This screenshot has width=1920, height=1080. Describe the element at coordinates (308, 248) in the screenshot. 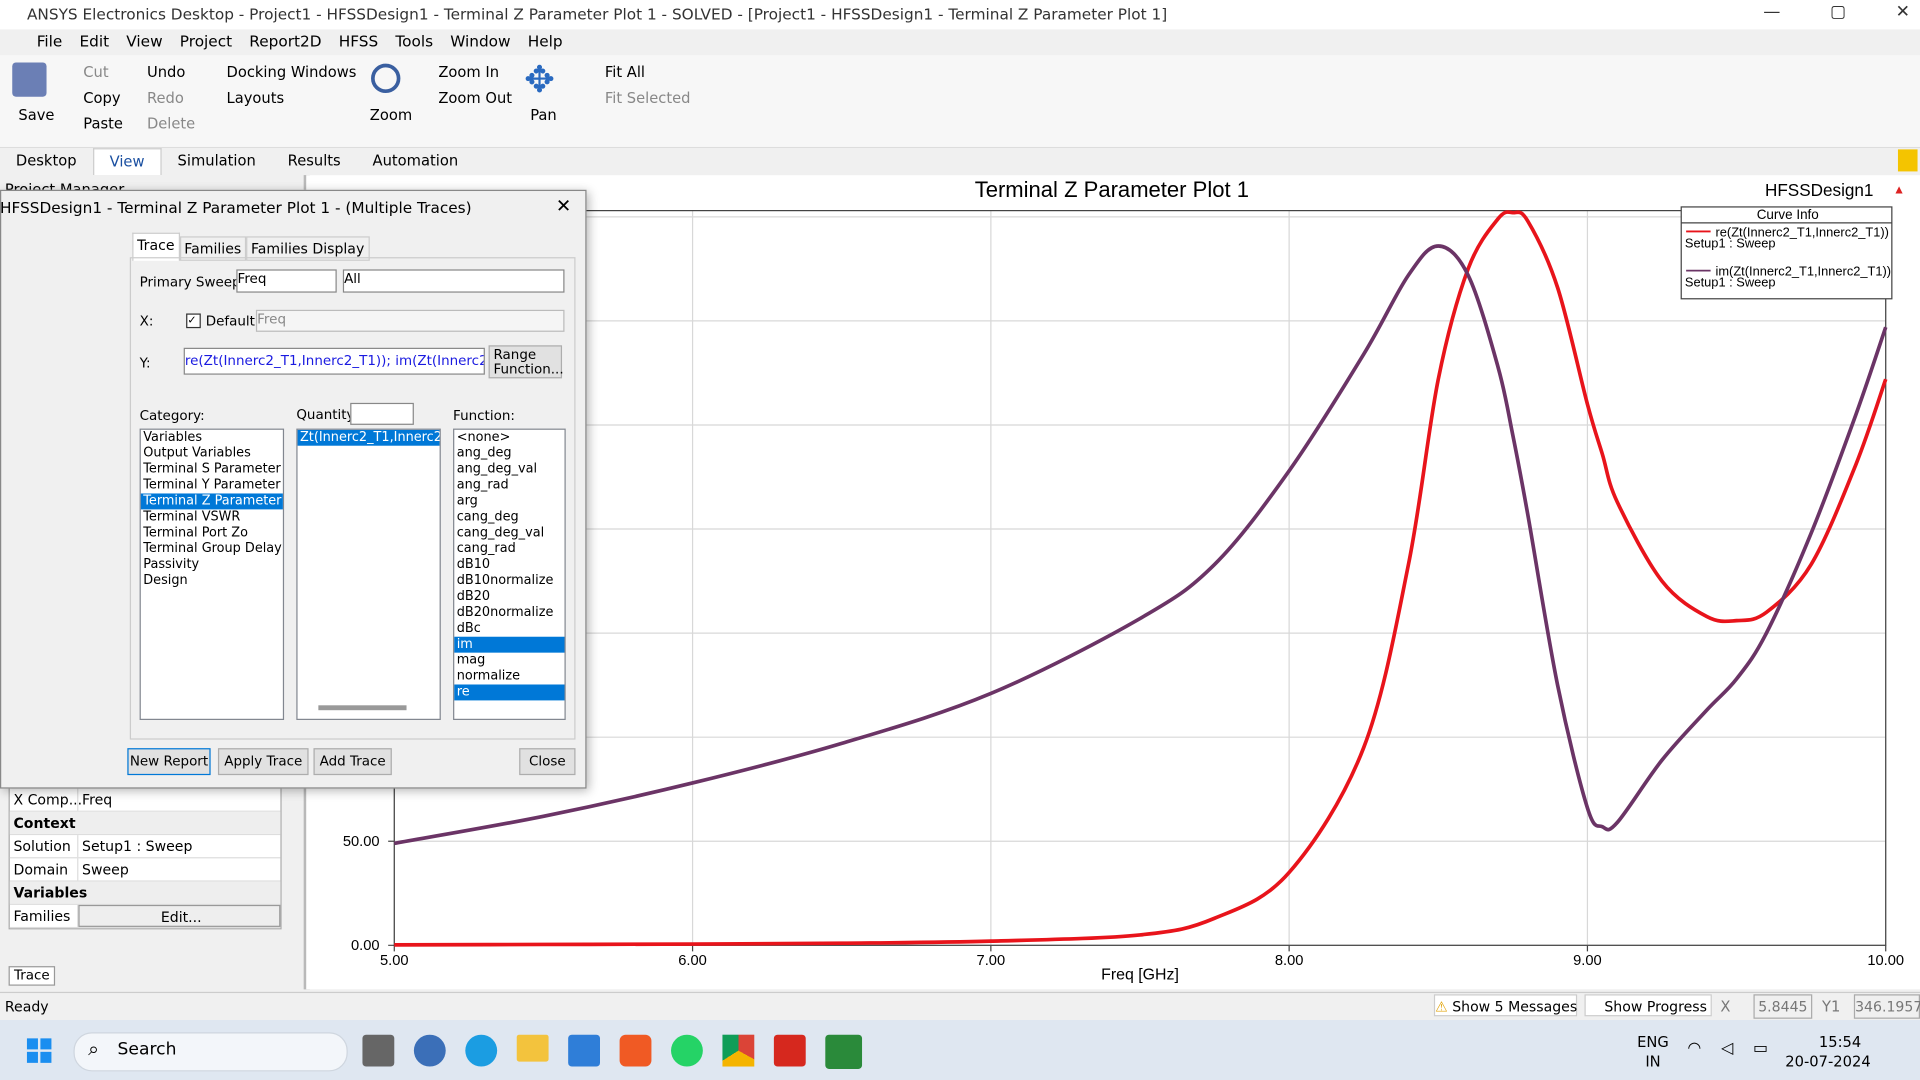

I see `dialog-tab: Families Display` at that location.